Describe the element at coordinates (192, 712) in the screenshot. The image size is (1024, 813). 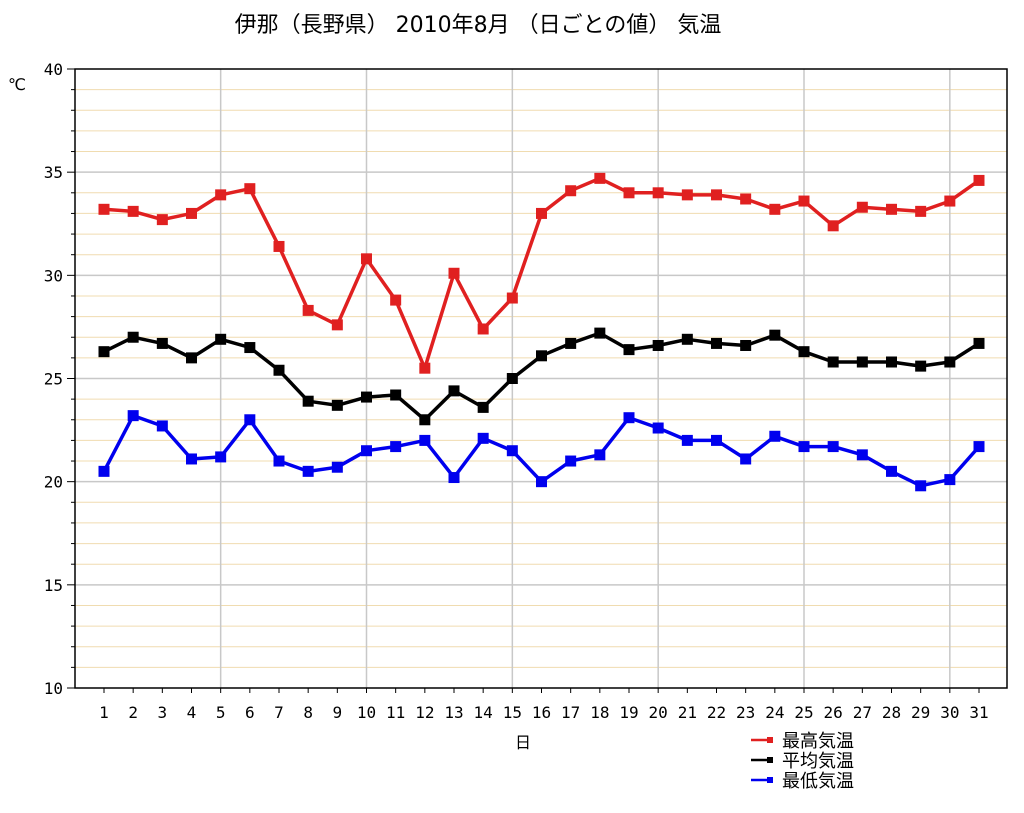
I see `x-tick-label: 4` at that location.